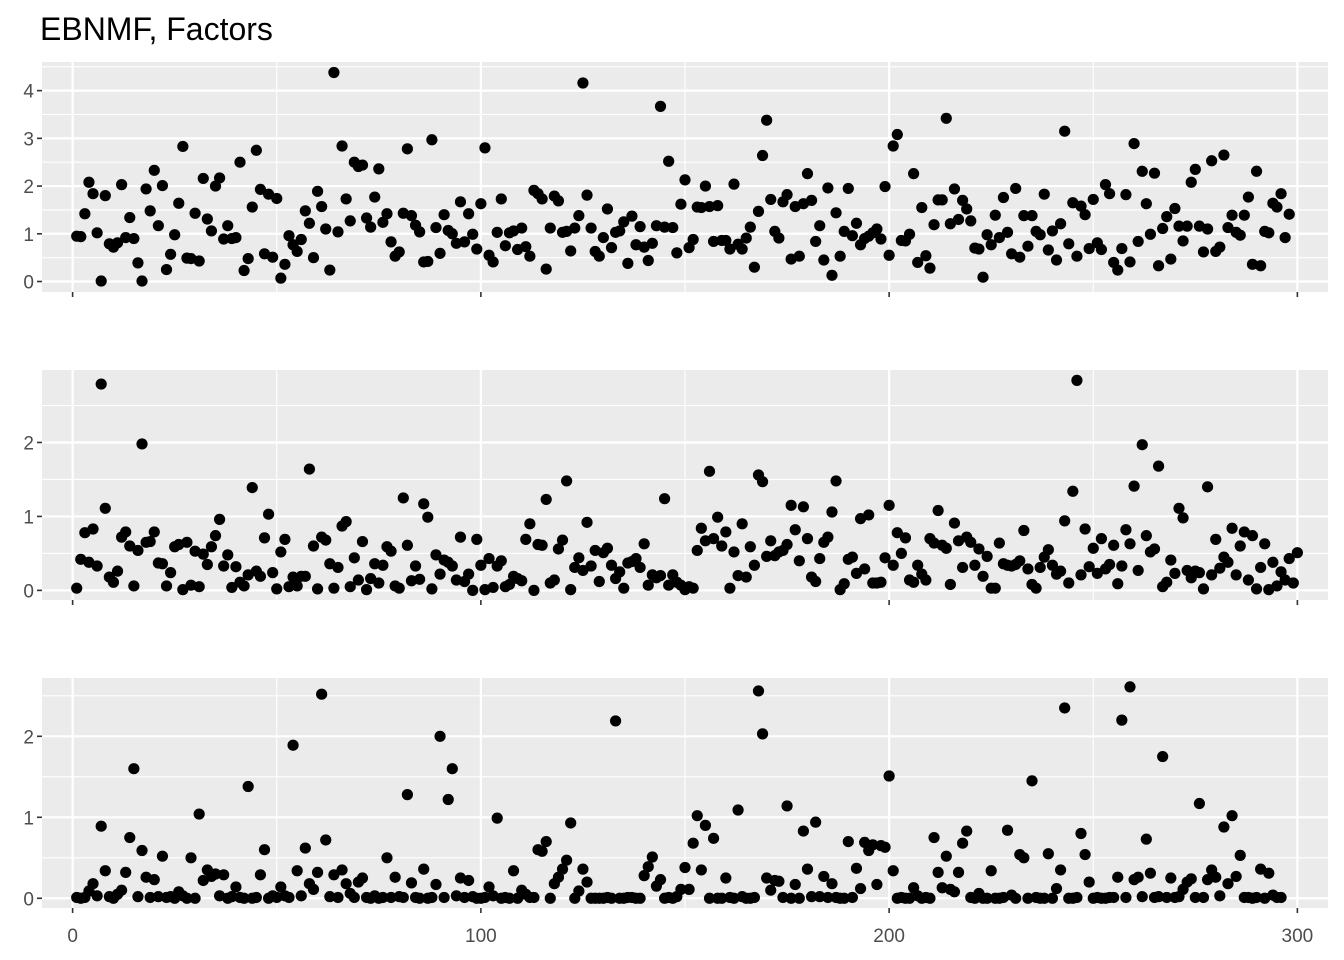 Image resolution: width=1344 pixels, height=960 pixels. I want to click on chart-title: EBNMF, Factors, so click(156, 29).